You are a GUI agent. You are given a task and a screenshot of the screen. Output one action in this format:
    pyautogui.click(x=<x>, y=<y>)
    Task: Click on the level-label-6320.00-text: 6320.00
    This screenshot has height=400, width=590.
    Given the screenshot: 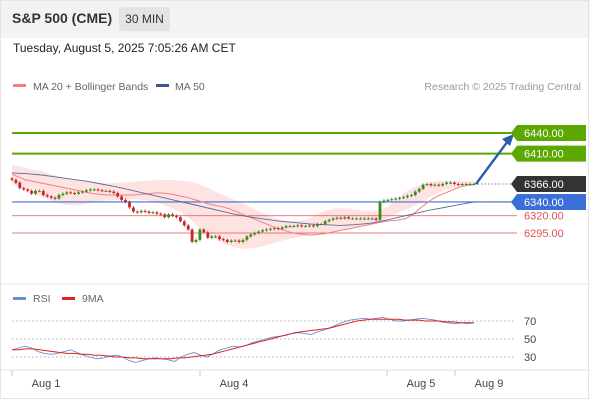 What is the action you would take?
    pyautogui.click(x=544, y=217)
    